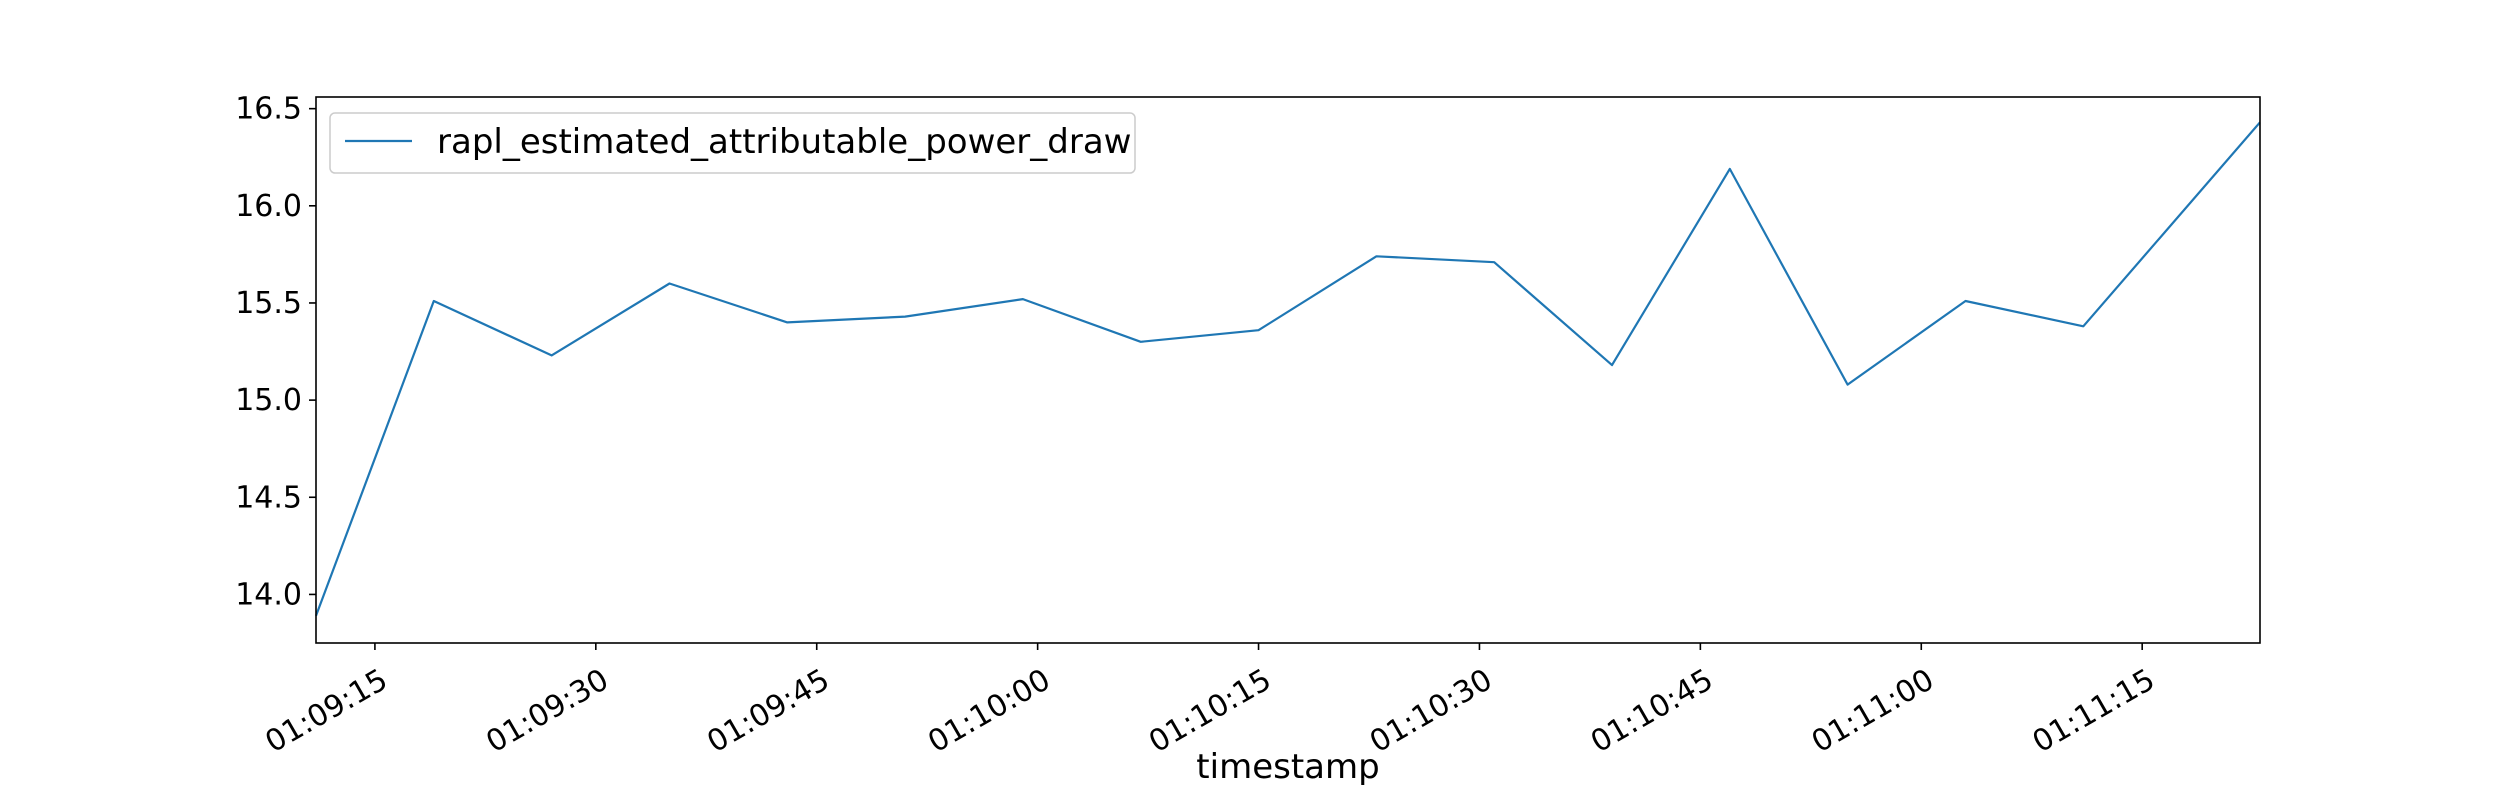  Describe the element at coordinates (1210, 711) in the screenshot. I see `x-tick-label: 01:10:15` at that location.